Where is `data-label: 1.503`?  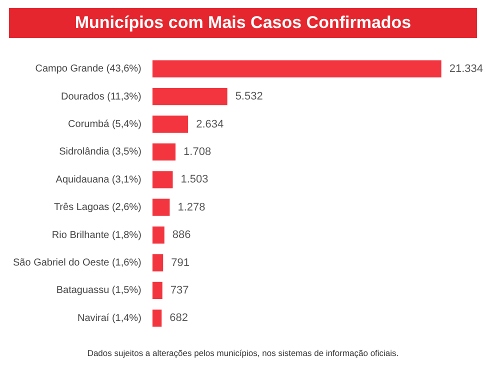
data-label: 1.503 is located at coordinates (194, 180).